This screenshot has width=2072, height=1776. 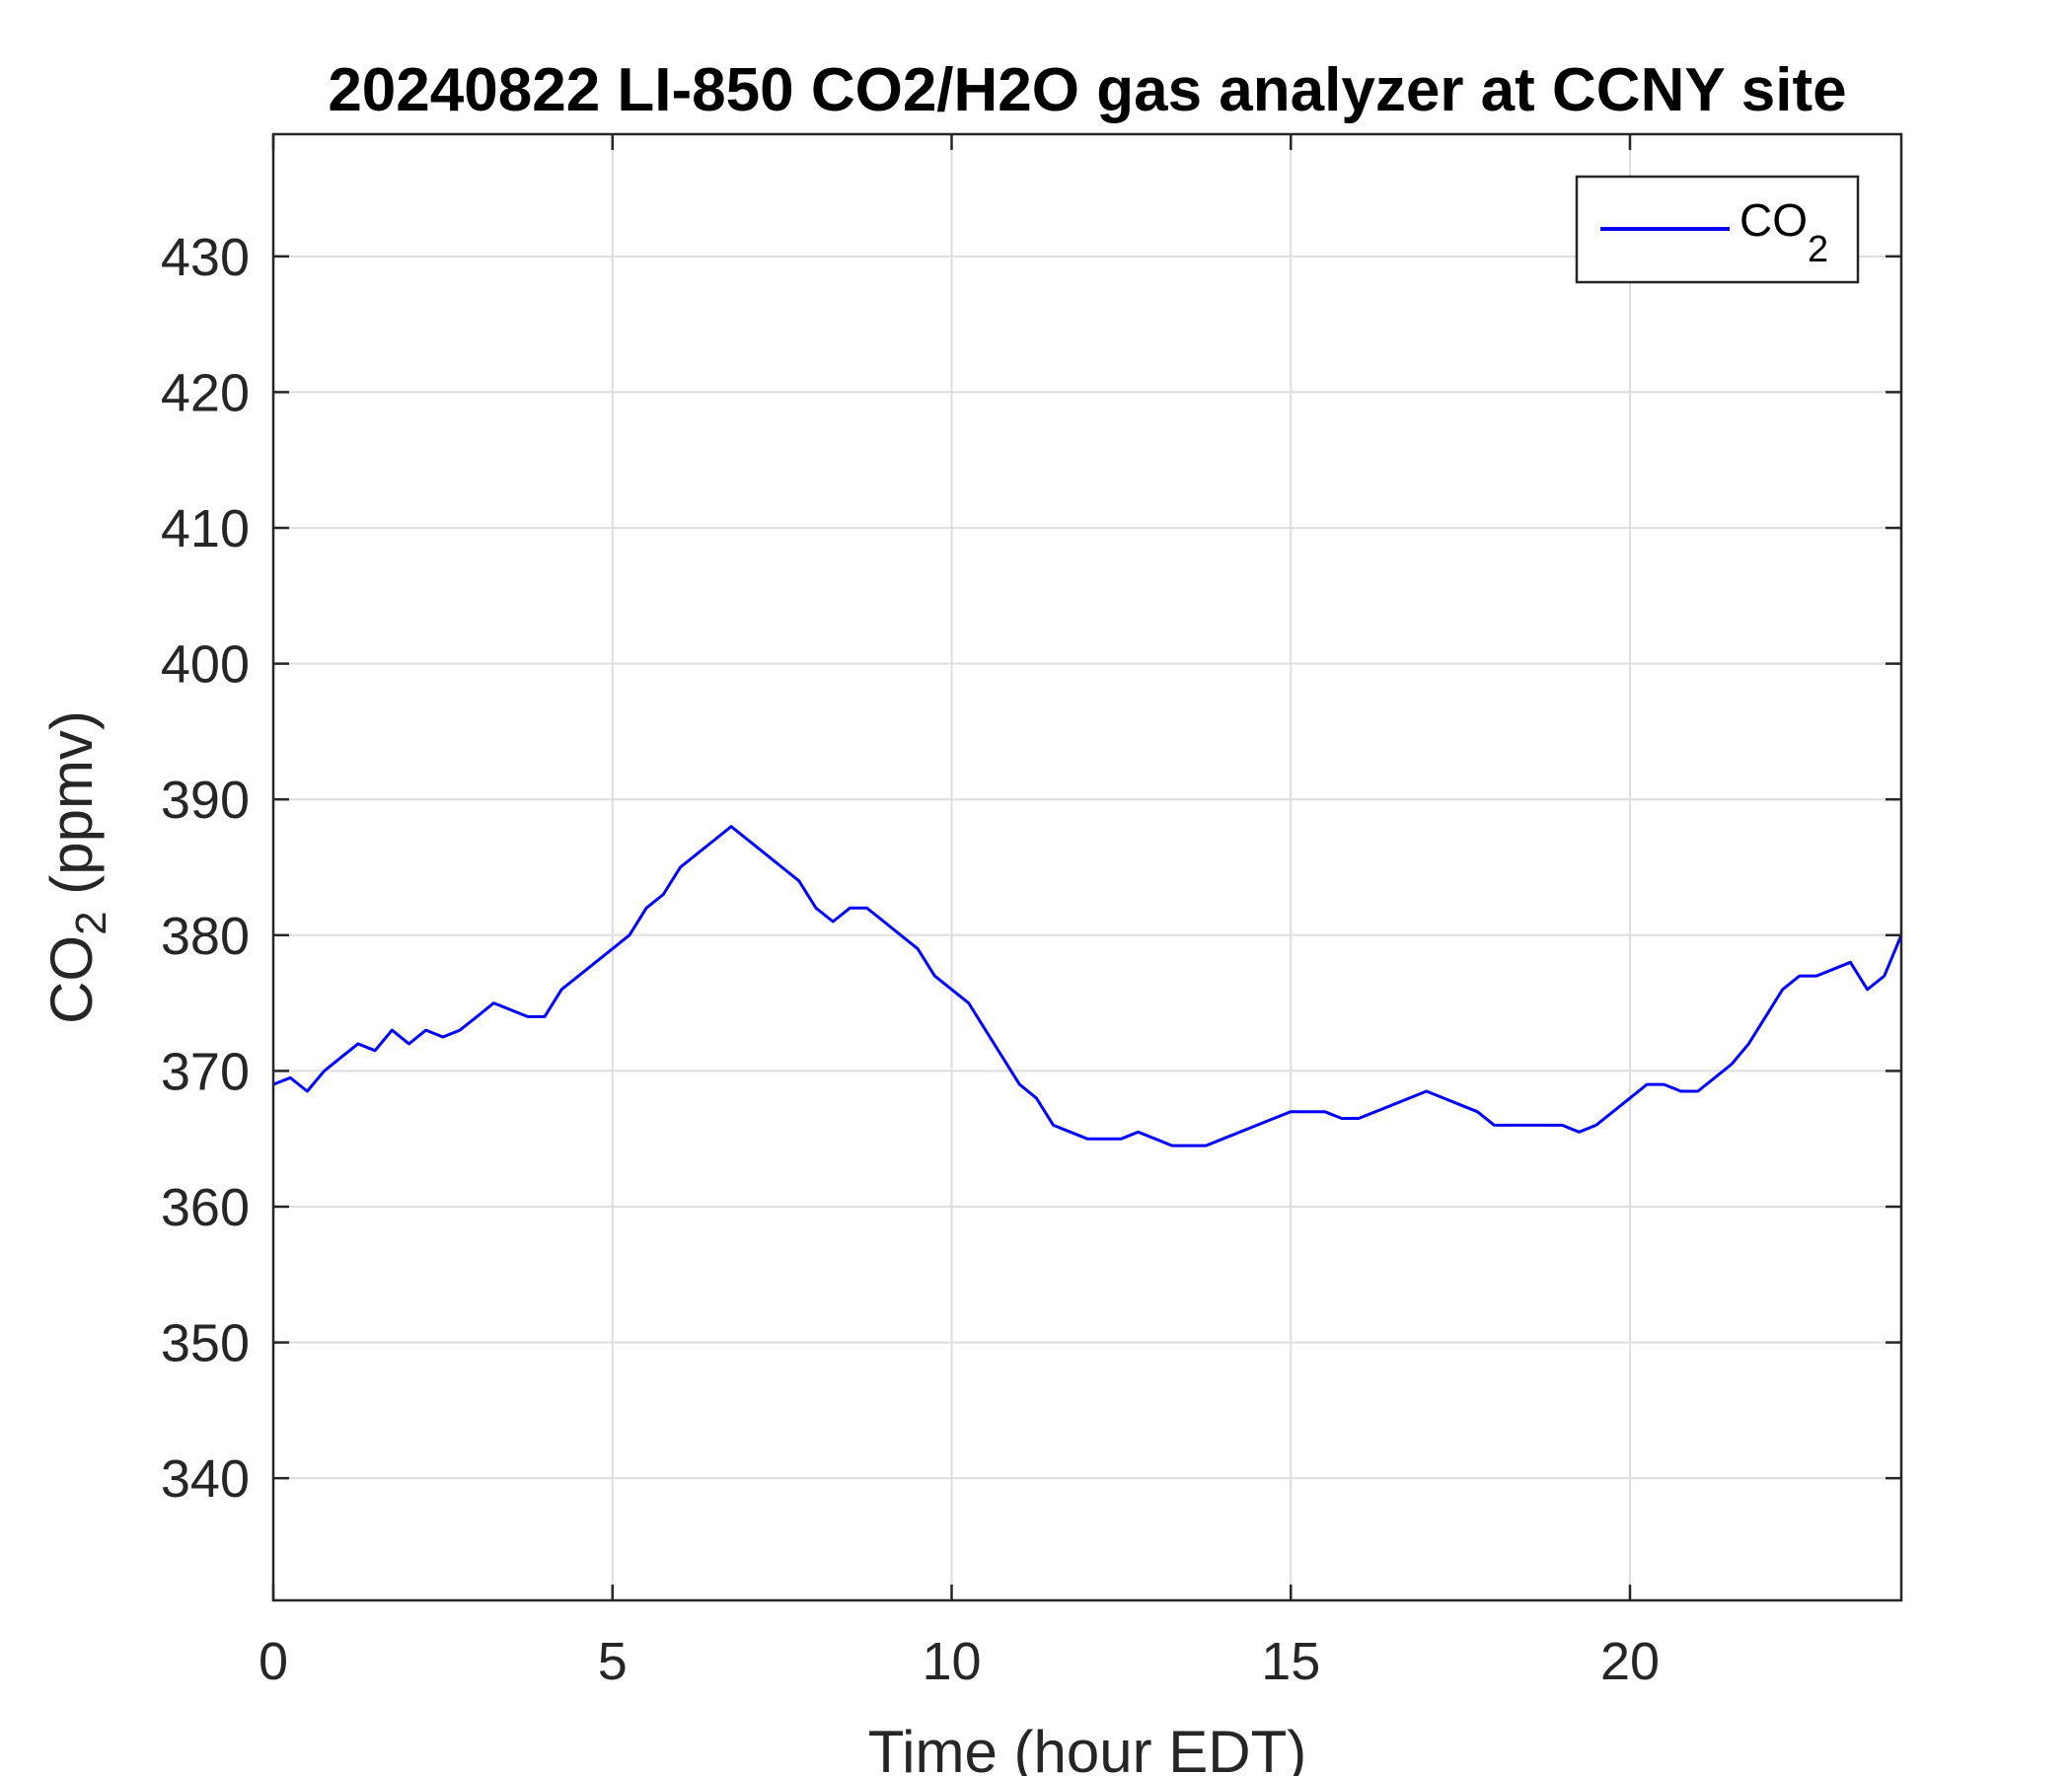 What do you see at coordinates (205, 801) in the screenshot?
I see `y-tick-label: 390` at bounding box center [205, 801].